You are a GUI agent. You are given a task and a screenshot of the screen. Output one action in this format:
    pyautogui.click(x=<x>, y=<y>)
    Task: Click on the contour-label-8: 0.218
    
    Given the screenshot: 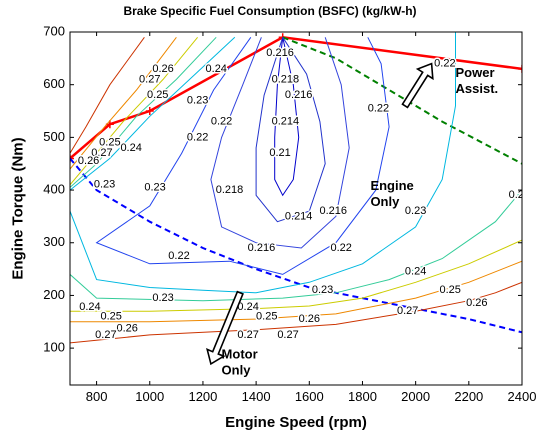 What is the action you would take?
    pyautogui.click(x=286, y=79)
    